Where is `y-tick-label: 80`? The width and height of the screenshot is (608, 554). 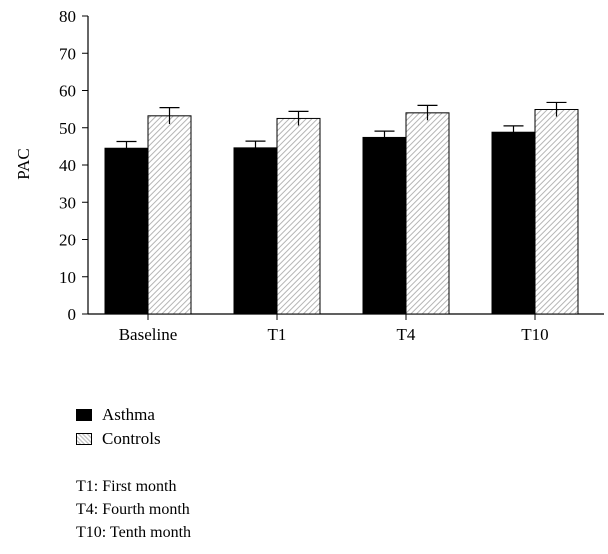
y-tick-label: 80 is located at coordinates (67, 16).